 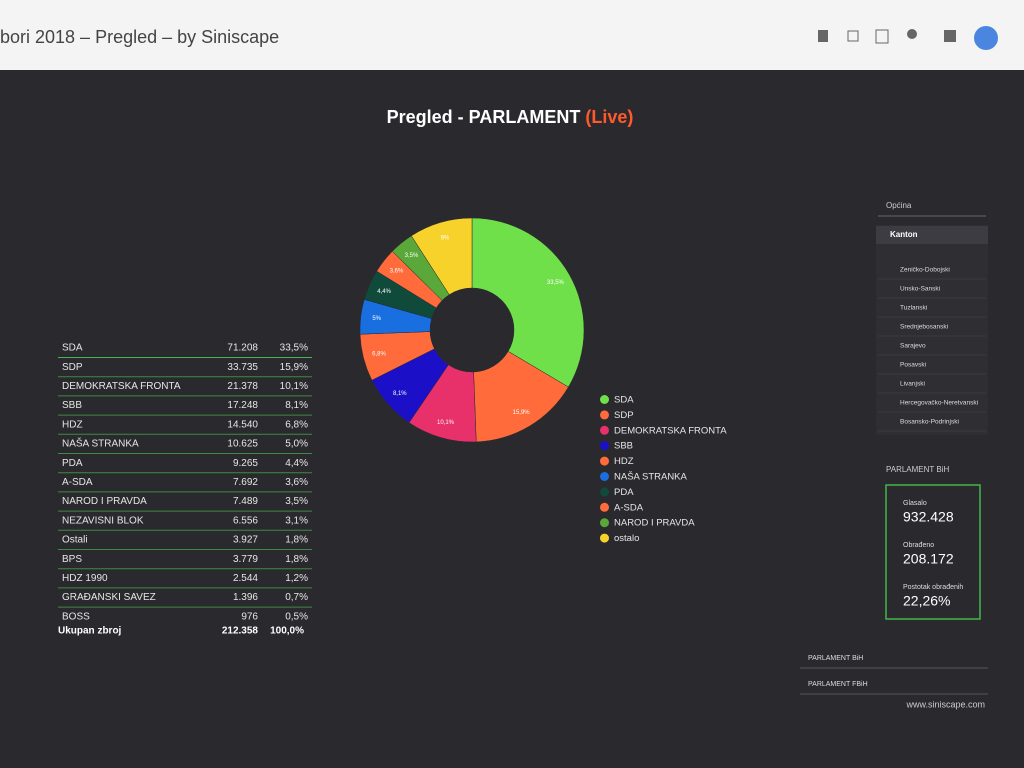 What do you see at coordinates (629, 507) in the screenshot?
I see `legend-label: A-SDA` at bounding box center [629, 507].